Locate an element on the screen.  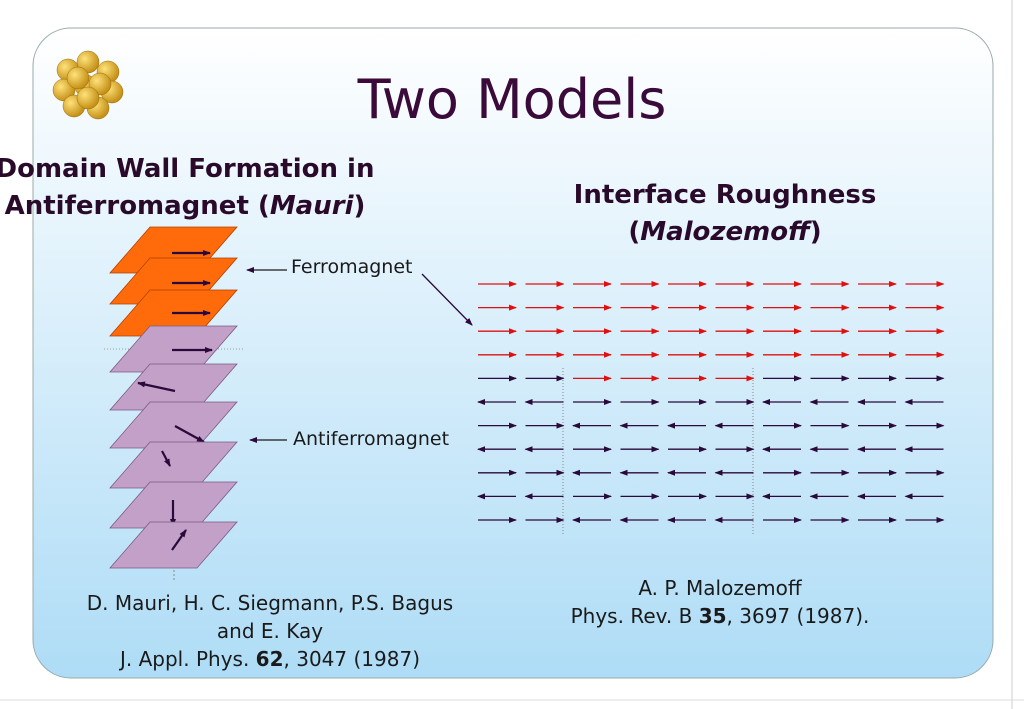
right-heading: Interface Roughness (Malozemoff) is located at coordinates (725, 214).